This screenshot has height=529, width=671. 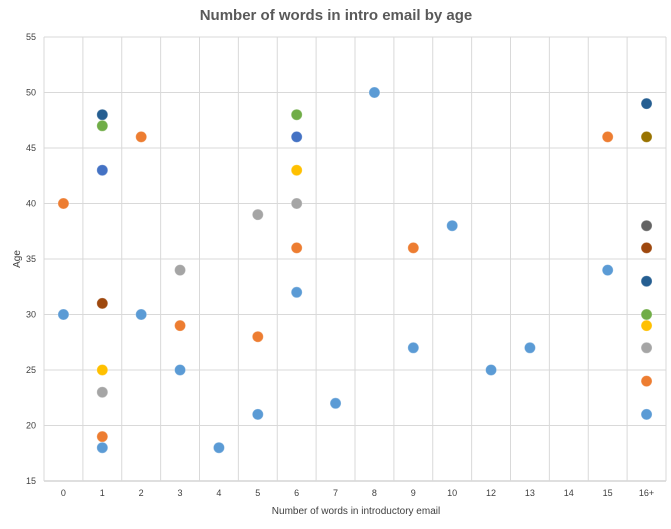 What do you see at coordinates (31, 93) in the screenshot?
I see `y-tick-label: 50` at bounding box center [31, 93].